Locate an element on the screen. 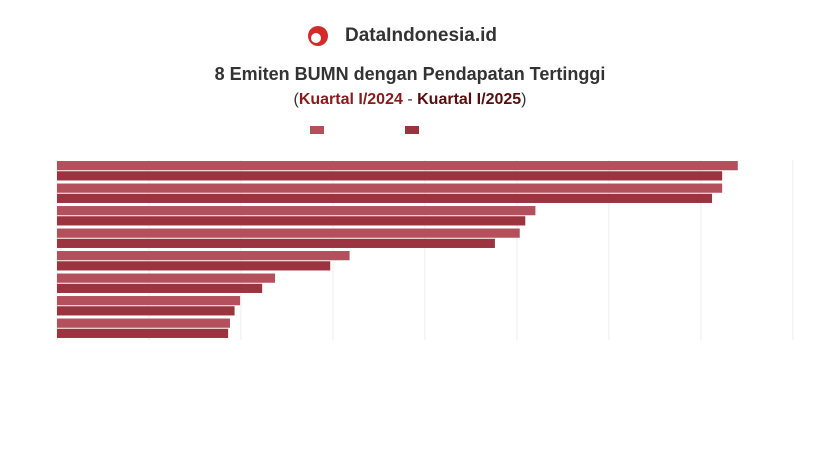  subtitle-sep: - is located at coordinates (409, 99).